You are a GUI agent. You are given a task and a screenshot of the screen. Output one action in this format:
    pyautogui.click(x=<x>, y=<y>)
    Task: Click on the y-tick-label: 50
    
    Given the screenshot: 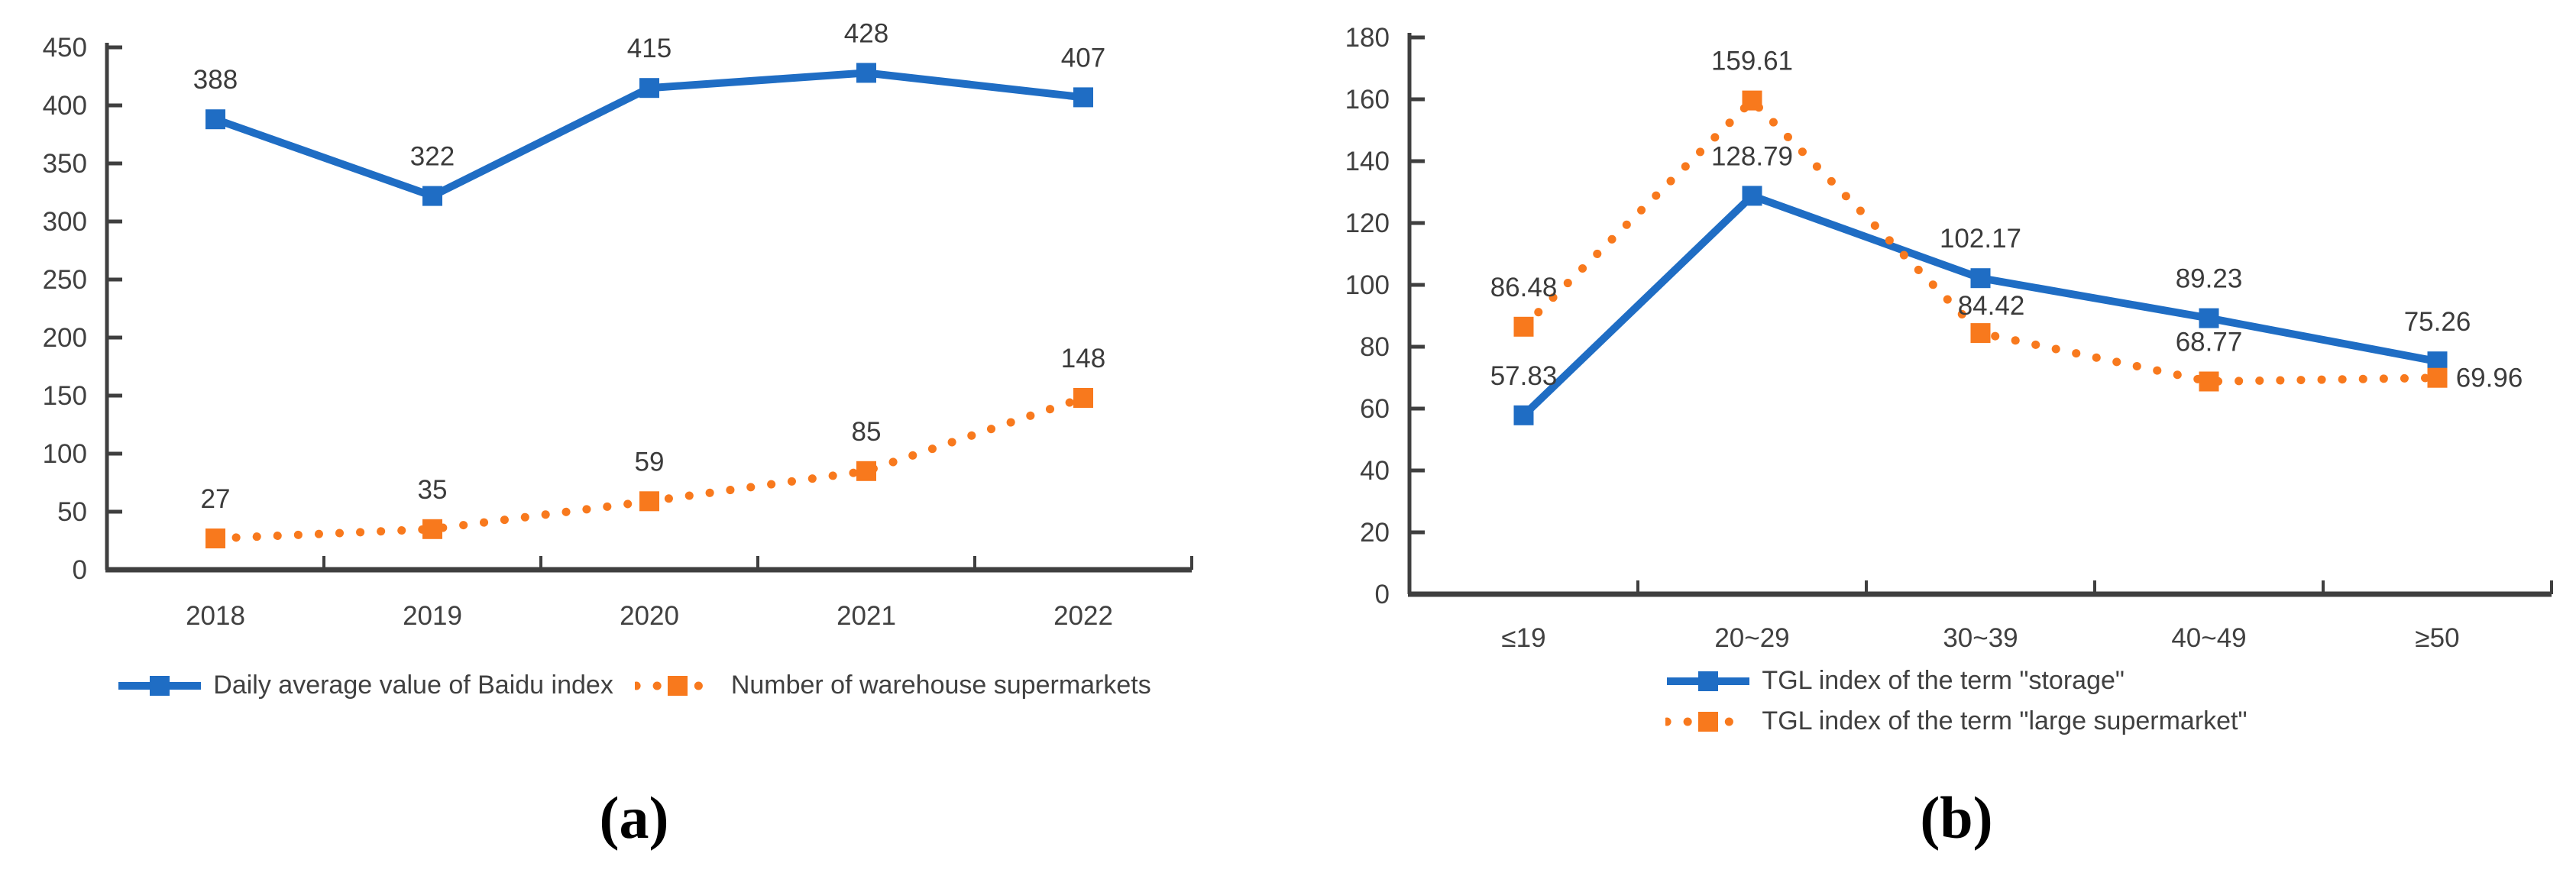 What is the action you would take?
    pyautogui.click(x=72, y=512)
    